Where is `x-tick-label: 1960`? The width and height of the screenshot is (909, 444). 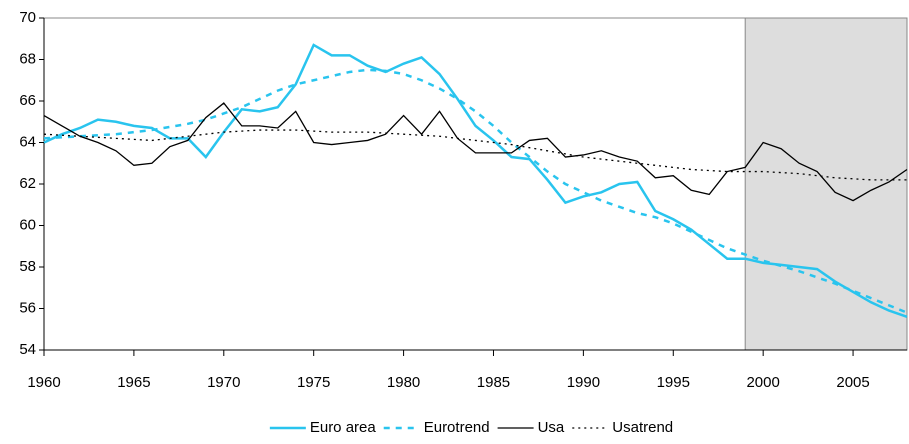 x-tick-label: 1960 is located at coordinates (43, 382).